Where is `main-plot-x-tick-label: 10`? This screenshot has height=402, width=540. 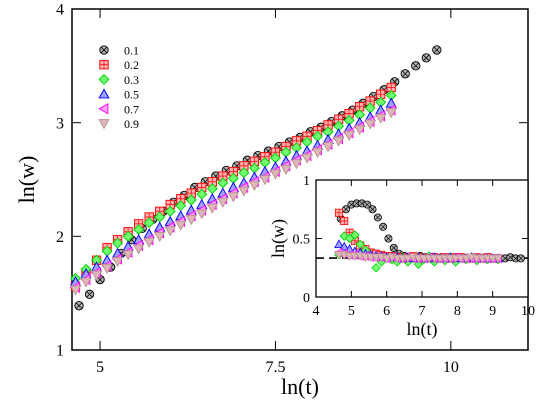
main-plot-x-tick-label: 10 is located at coordinates (451, 367).